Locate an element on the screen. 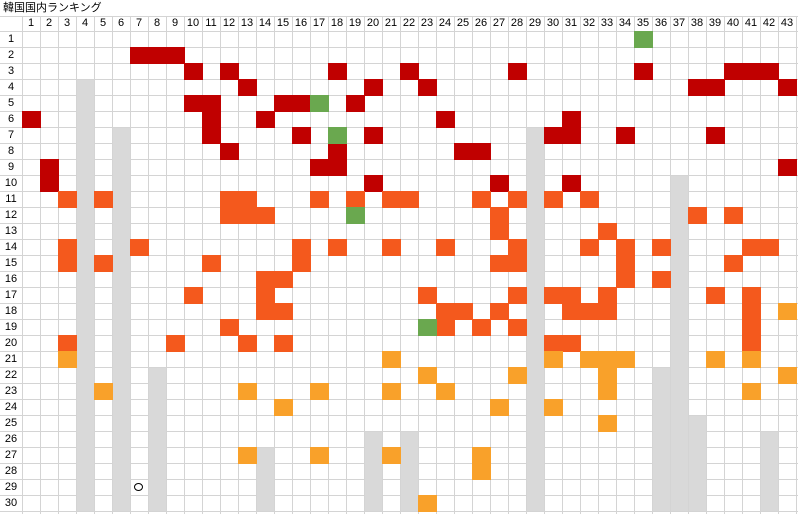 Image resolution: width=798 pixels, height=514 pixels. row-header: 11 is located at coordinates (11, 199).